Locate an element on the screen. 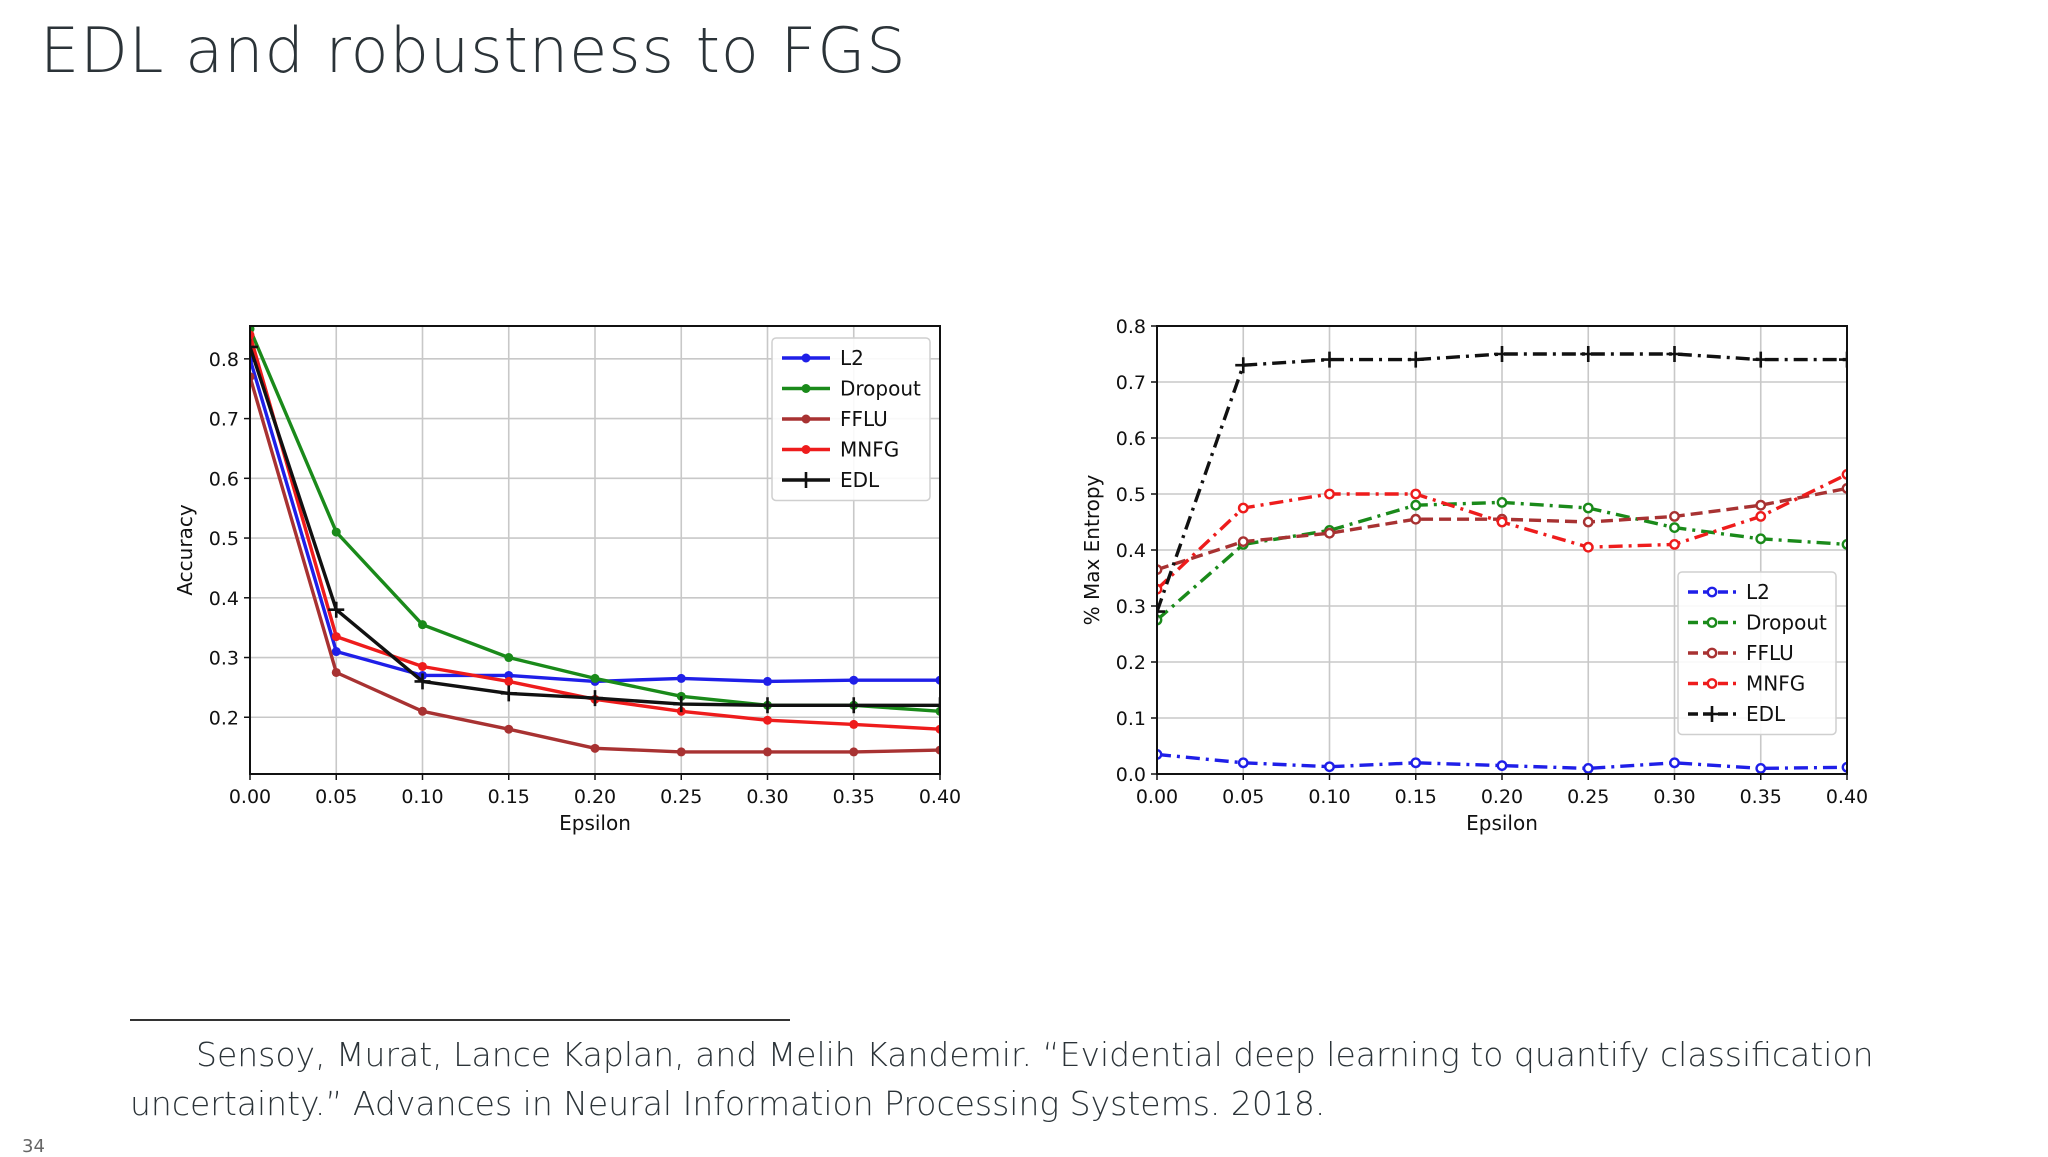 The width and height of the screenshot is (2048, 1157). y-tick-label: 0.0 is located at coordinates (1131, 775).